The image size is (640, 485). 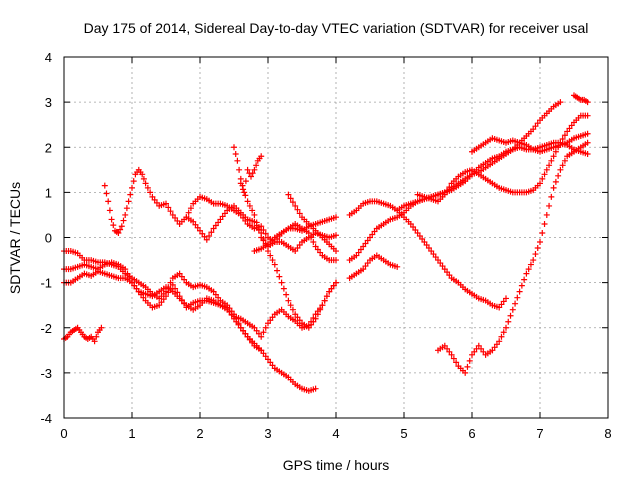 I want to click on y-tick-label: -3, so click(x=46, y=373).